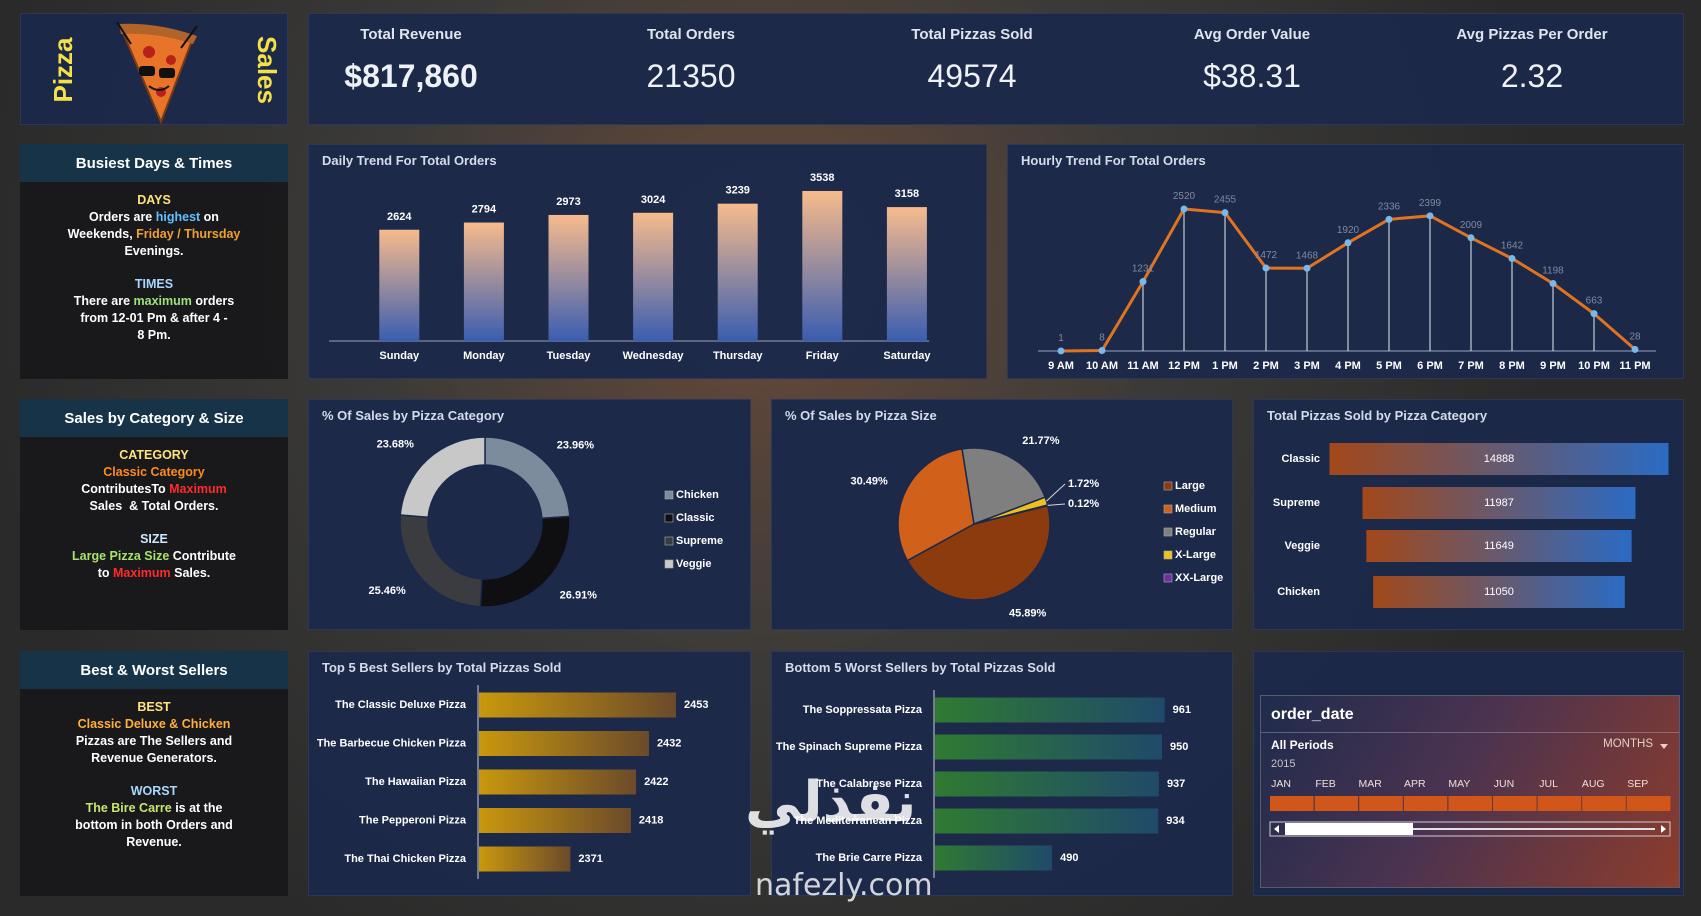 The width and height of the screenshot is (1701, 916). I want to click on note-title: Sales by Category & Size, so click(154, 418).